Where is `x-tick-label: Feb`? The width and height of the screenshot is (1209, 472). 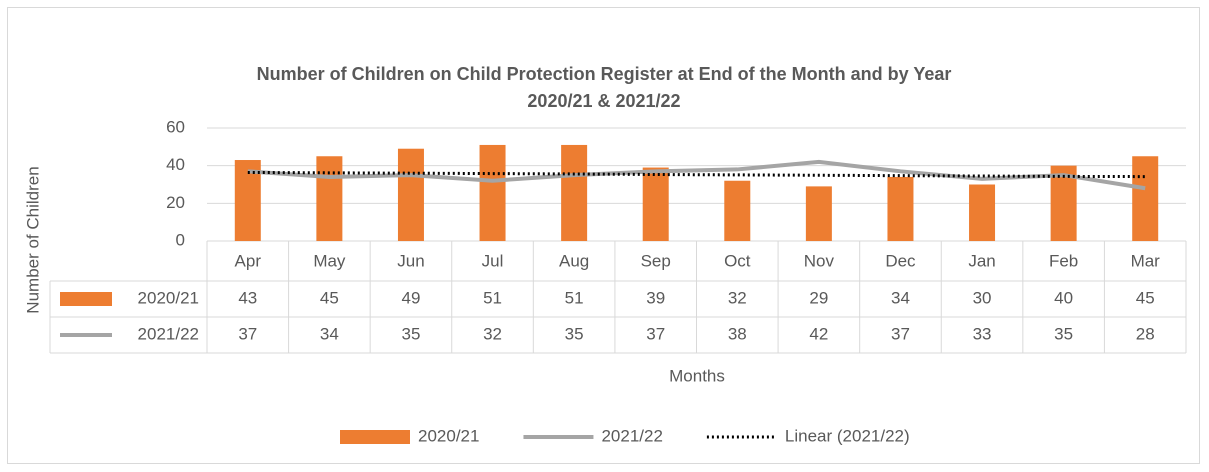
x-tick-label: Feb is located at coordinates (1063, 260).